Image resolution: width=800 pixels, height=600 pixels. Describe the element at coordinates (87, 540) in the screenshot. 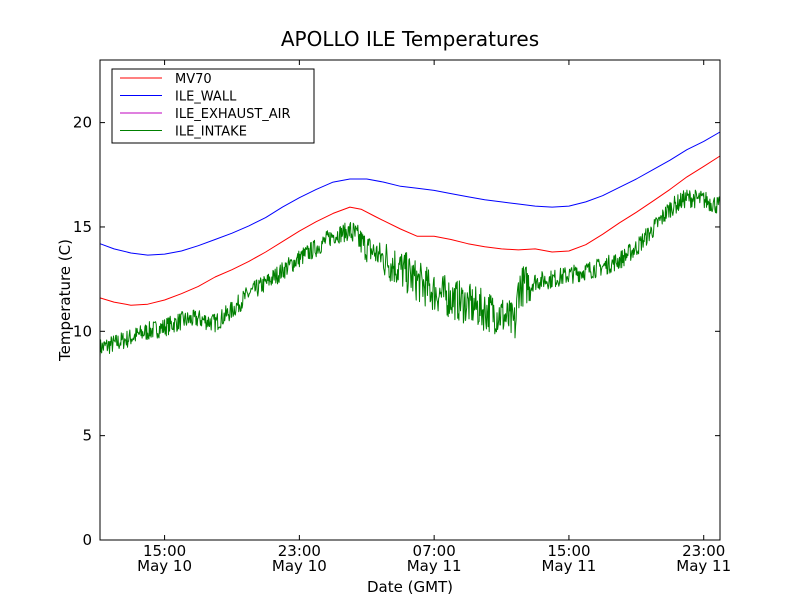

I see `y-tick-label: 0` at that location.